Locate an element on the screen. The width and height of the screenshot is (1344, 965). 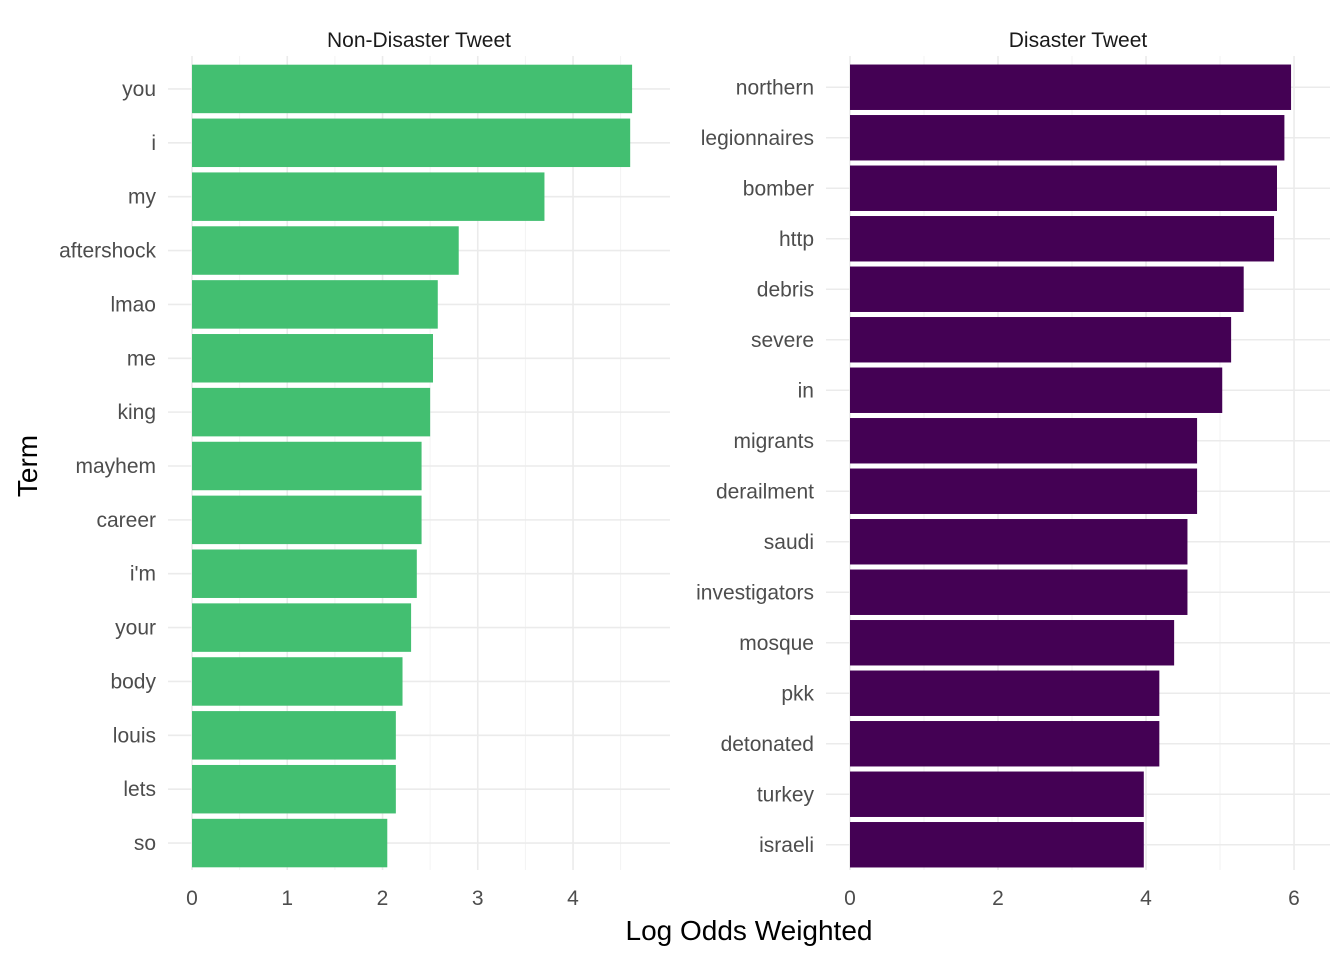
bar-disaster-turkey is located at coordinates (997, 794).